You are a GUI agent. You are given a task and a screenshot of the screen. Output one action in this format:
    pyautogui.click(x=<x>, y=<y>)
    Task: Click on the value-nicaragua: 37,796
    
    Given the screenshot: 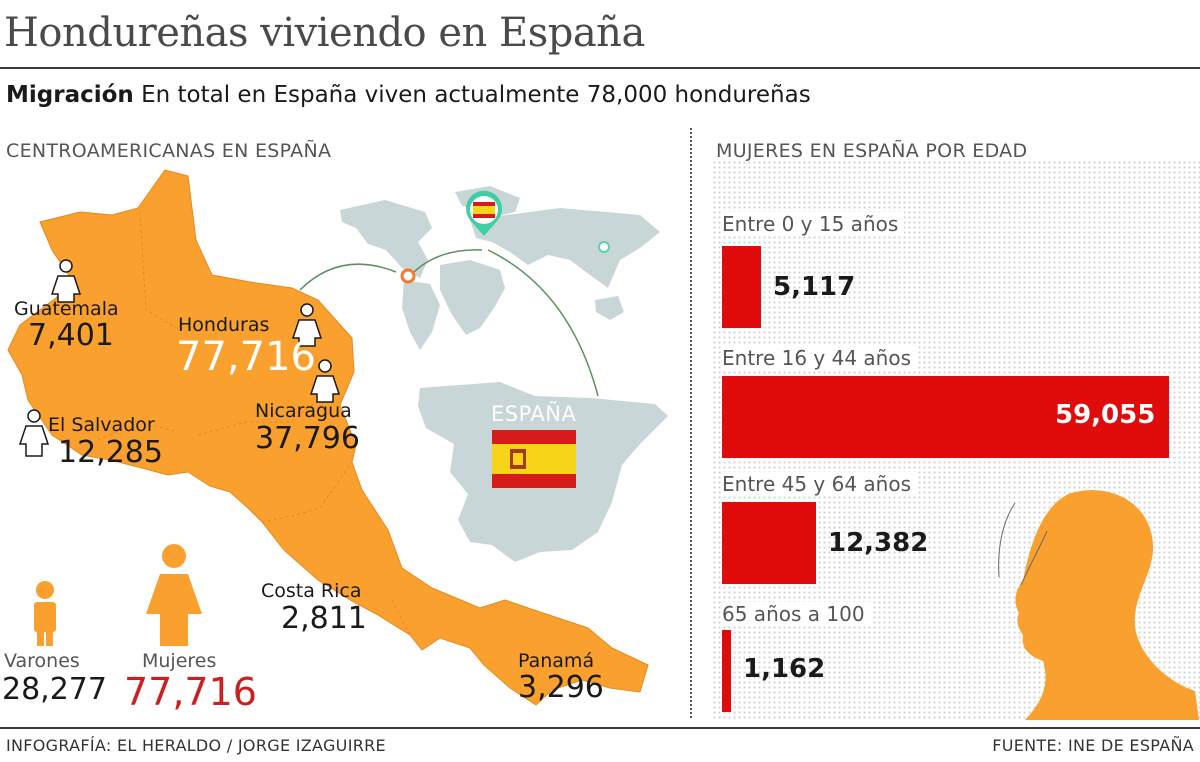 What is the action you would take?
    pyautogui.click(x=307, y=438)
    